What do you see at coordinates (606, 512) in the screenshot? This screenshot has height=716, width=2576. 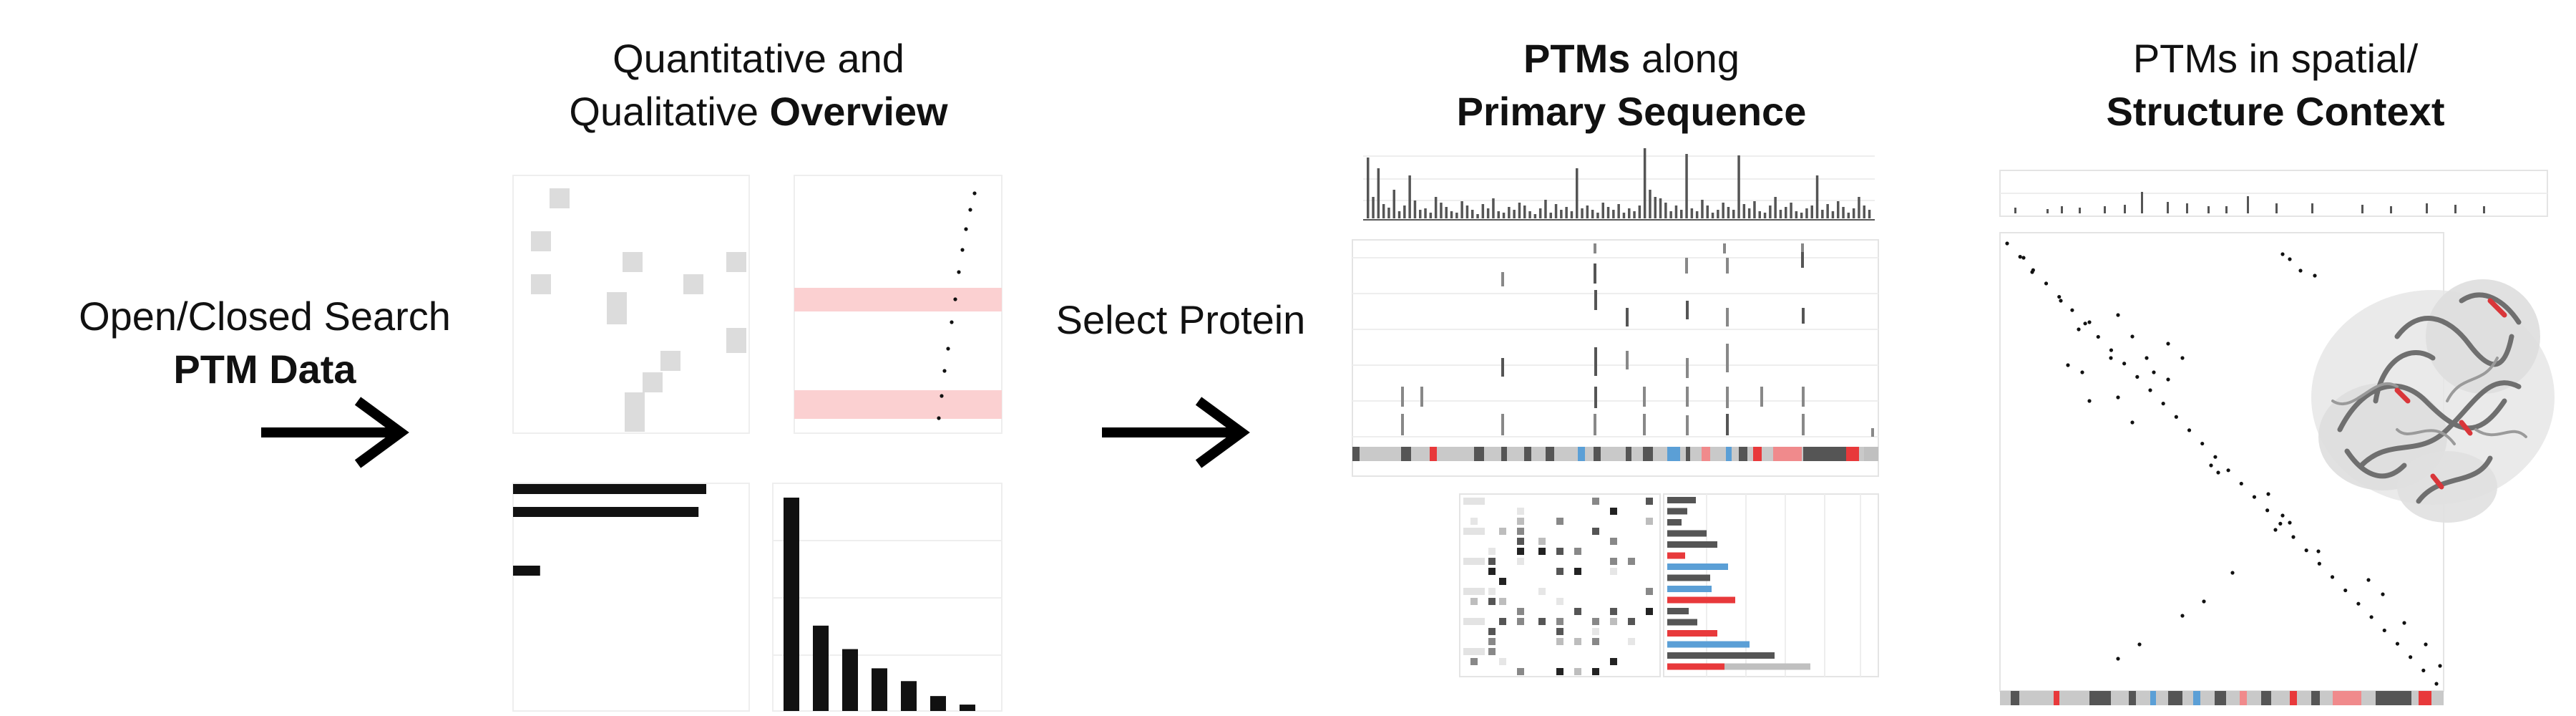 I see `hbar` at bounding box center [606, 512].